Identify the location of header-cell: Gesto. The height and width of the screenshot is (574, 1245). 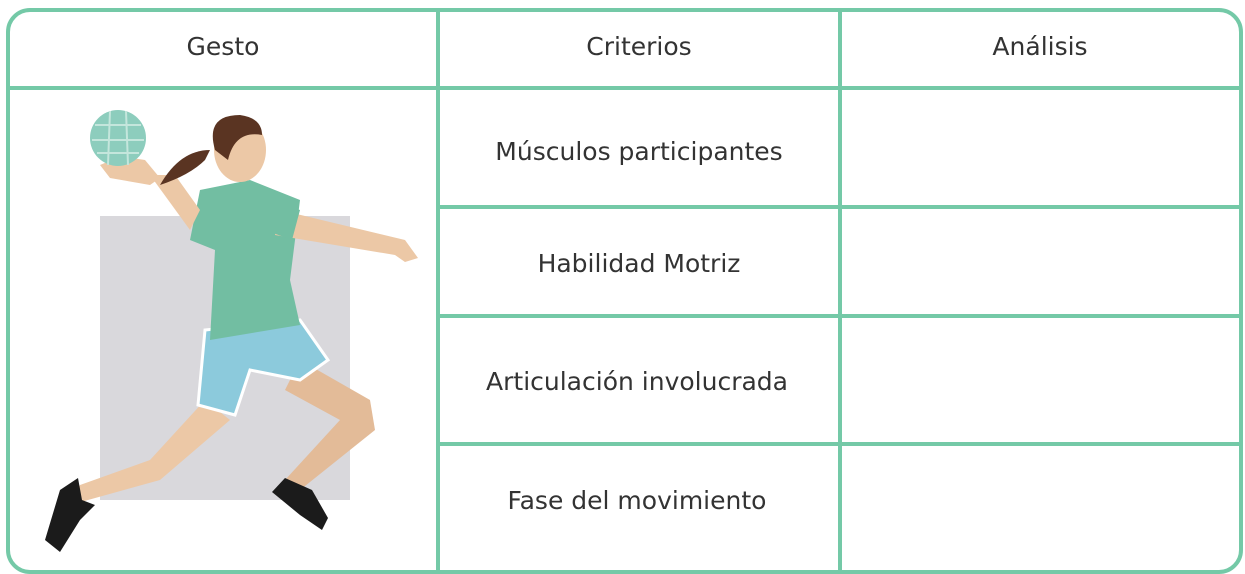
(223, 46).